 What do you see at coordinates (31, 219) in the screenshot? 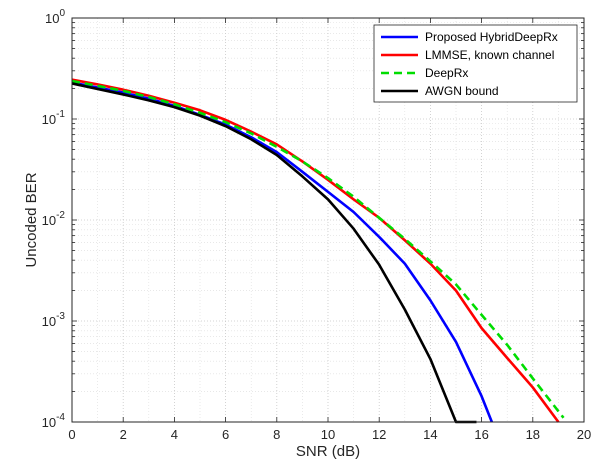
I see `y-axis-label: Uncoded BER` at bounding box center [31, 219].